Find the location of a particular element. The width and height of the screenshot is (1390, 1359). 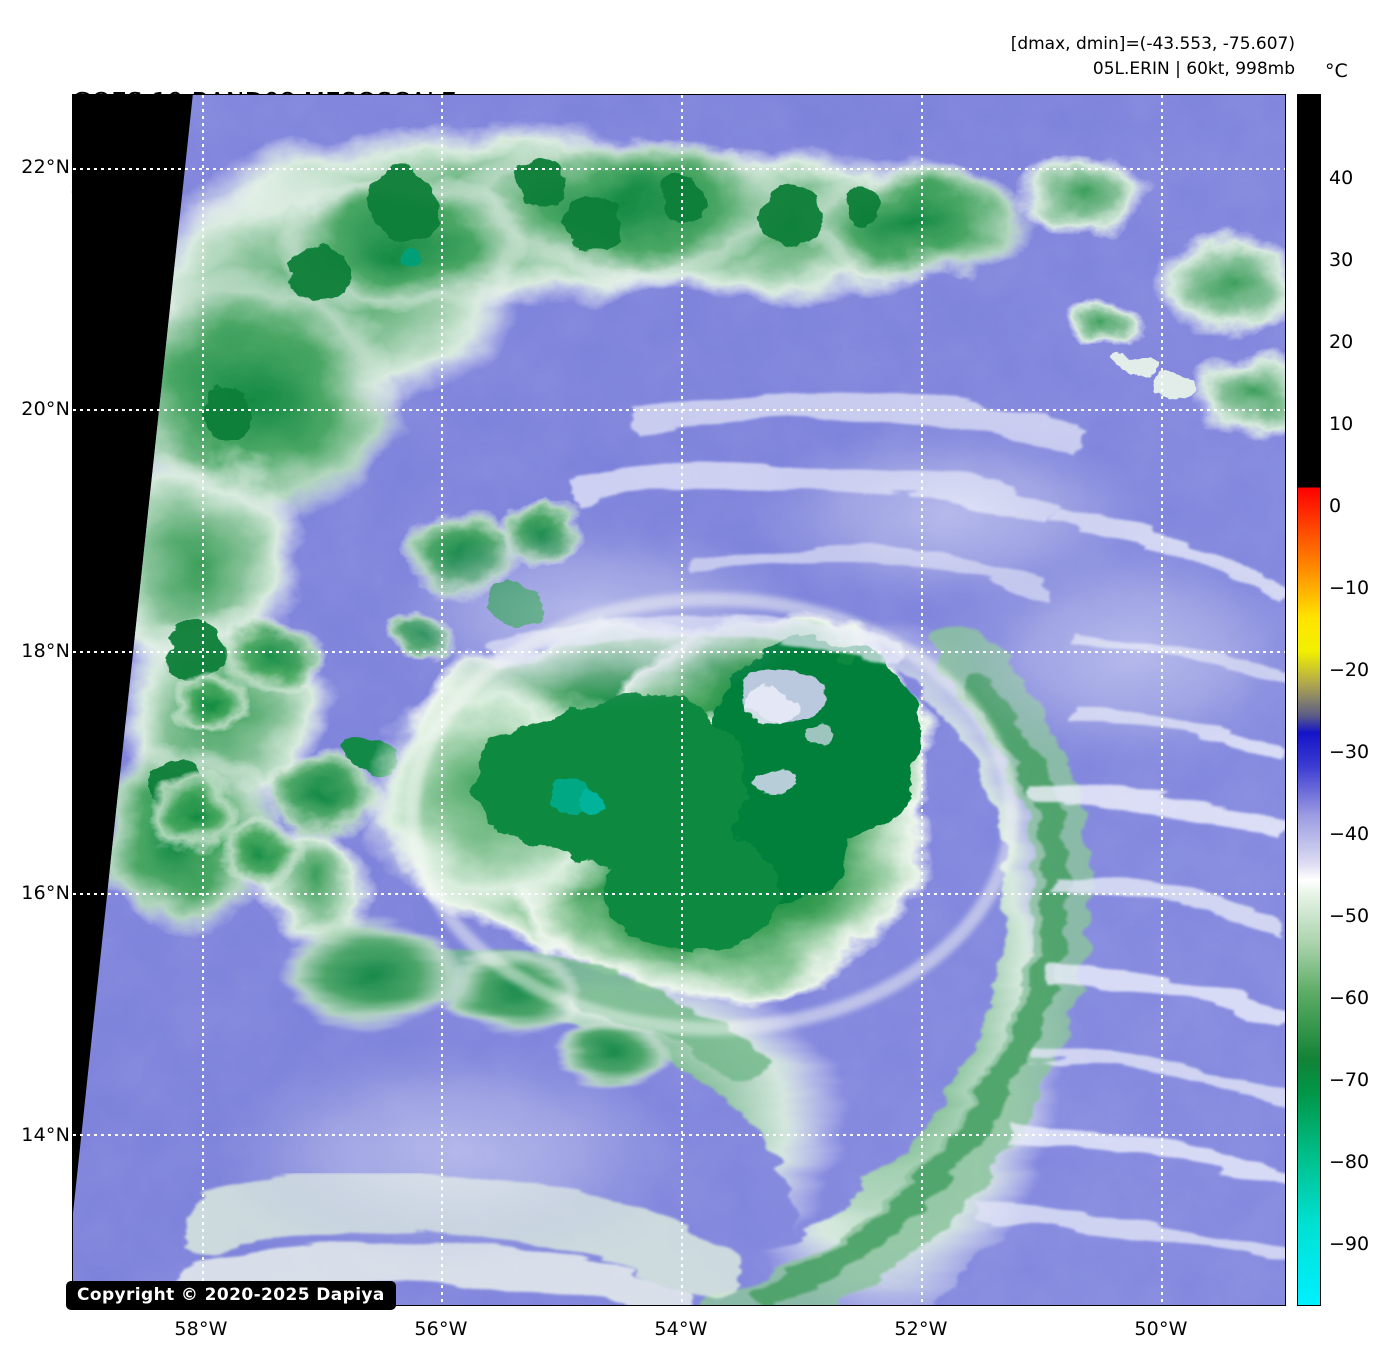

xtick-label-50w: 50°W is located at coordinates (1161, 1329).